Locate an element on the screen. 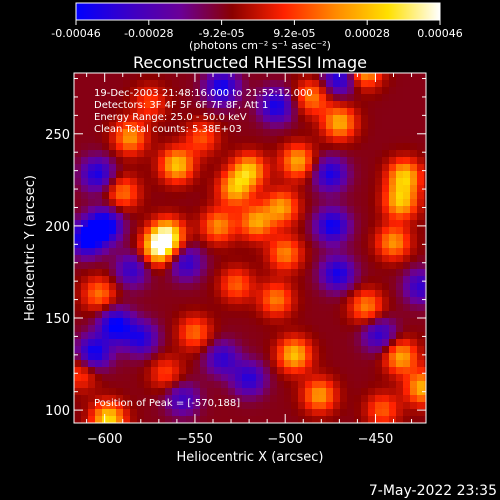 The width and height of the screenshot is (500, 500). colorbar-unit-label: (photons cm⁻² s⁻¹ asec⁻²) is located at coordinates (260, 45).